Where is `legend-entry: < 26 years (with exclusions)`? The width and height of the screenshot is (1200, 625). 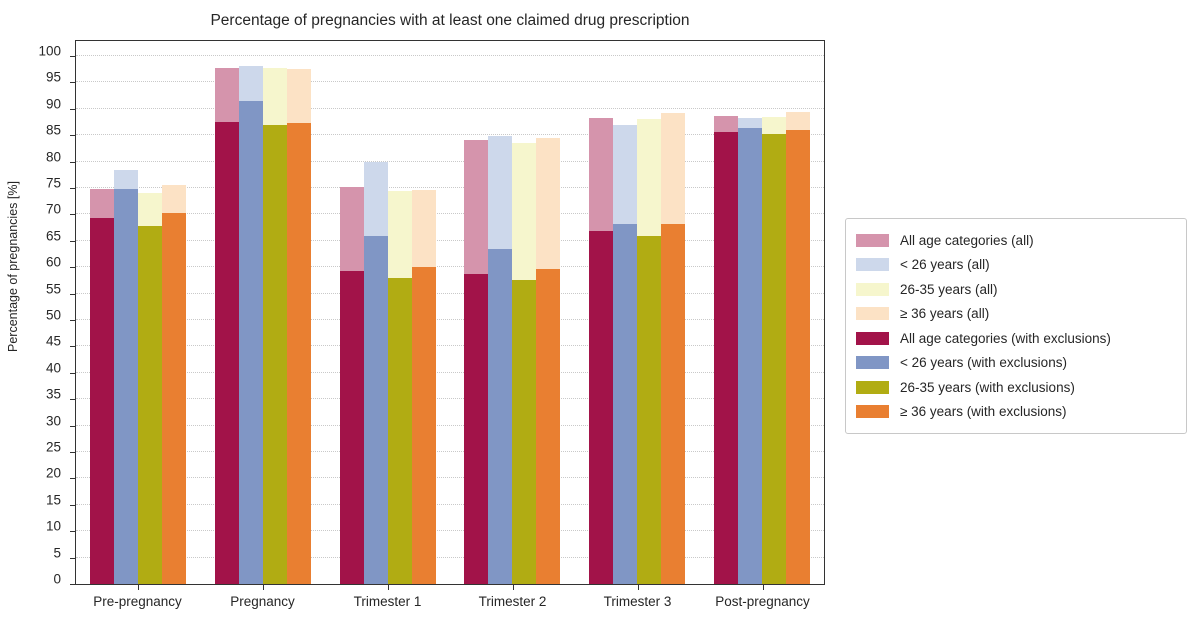 legend-entry: < 26 years (with exclusions) is located at coordinates (1015, 363).